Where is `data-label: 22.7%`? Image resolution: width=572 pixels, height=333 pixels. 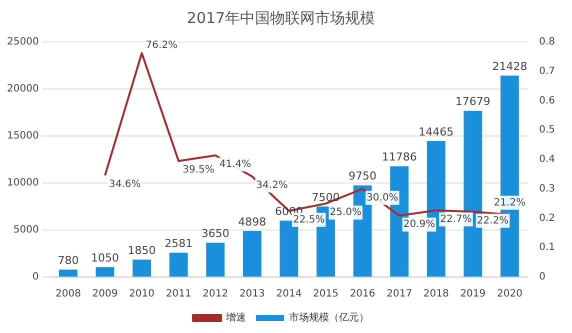
data-label: 22.7% is located at coordinates (456, 219).